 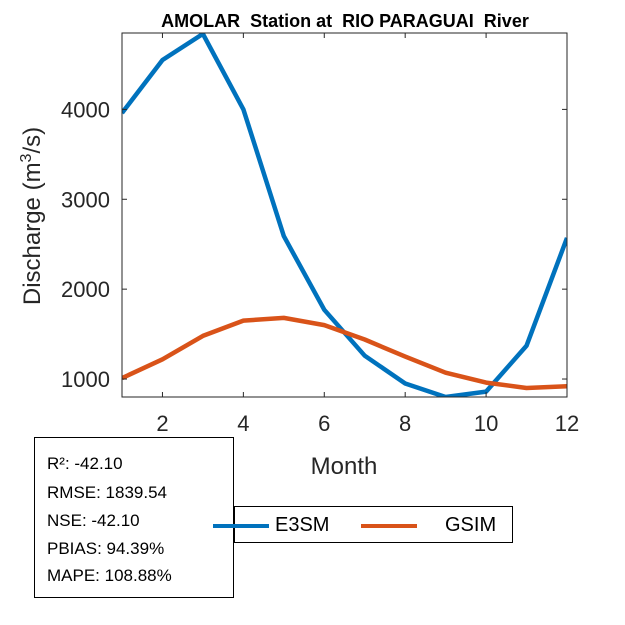 What do you see at coordinates (109, 575) in the screenshot?
I see `stat-mape: MAPE: 108.88%` at bounding box center [109, 575].